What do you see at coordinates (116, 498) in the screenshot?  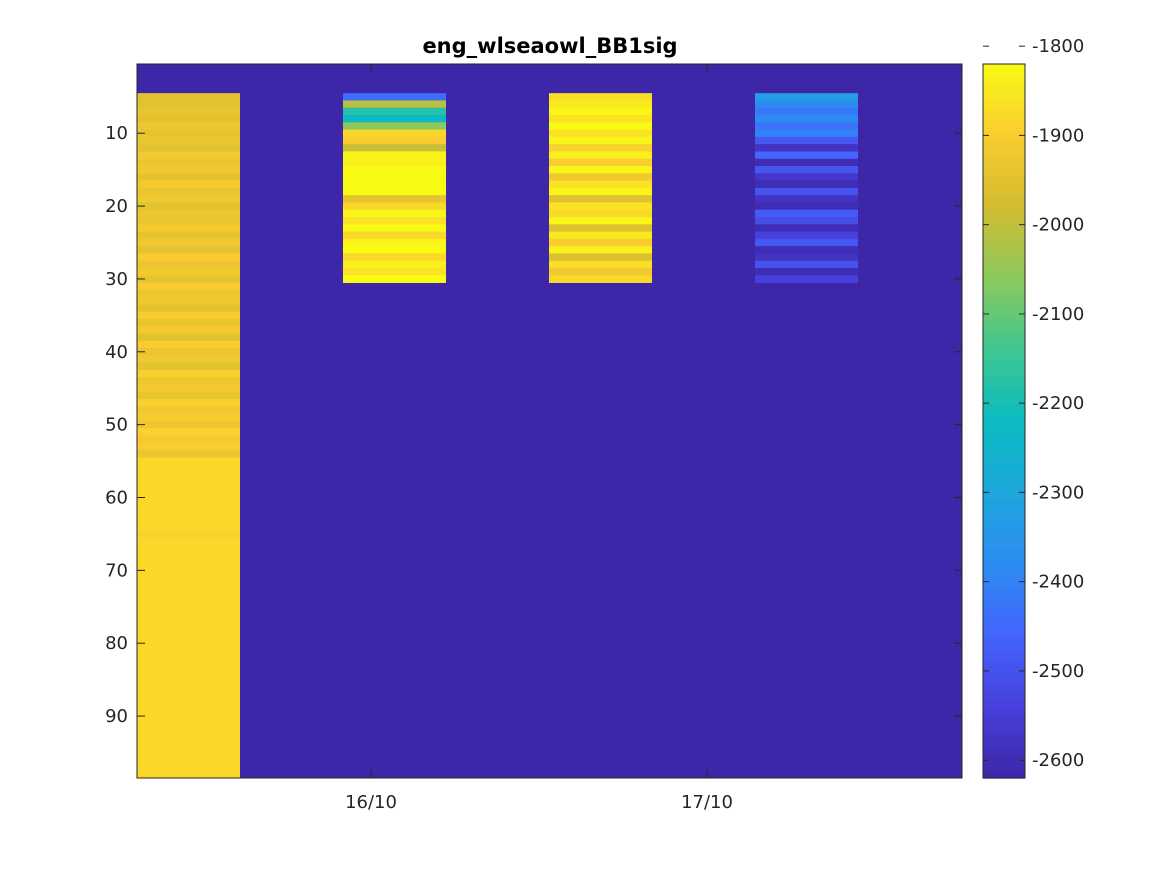 I see `y-tick-label: 60` at bounding box center [116, 498].